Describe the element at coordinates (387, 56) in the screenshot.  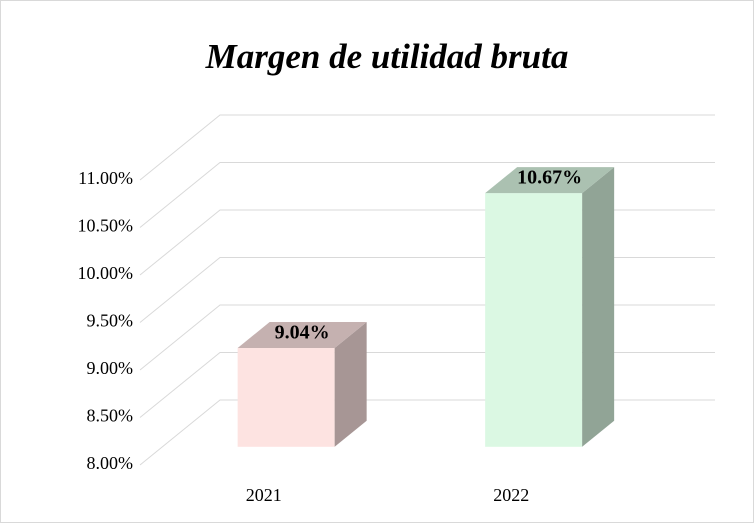
I see `chart-title: Margen de utilidad bruta` at that location.